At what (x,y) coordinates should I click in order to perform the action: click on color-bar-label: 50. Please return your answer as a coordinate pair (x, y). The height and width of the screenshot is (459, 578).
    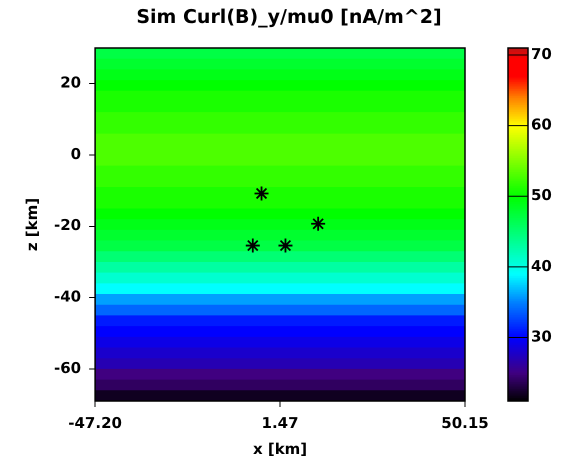
    Looking at the image, I should click on (541, 195).